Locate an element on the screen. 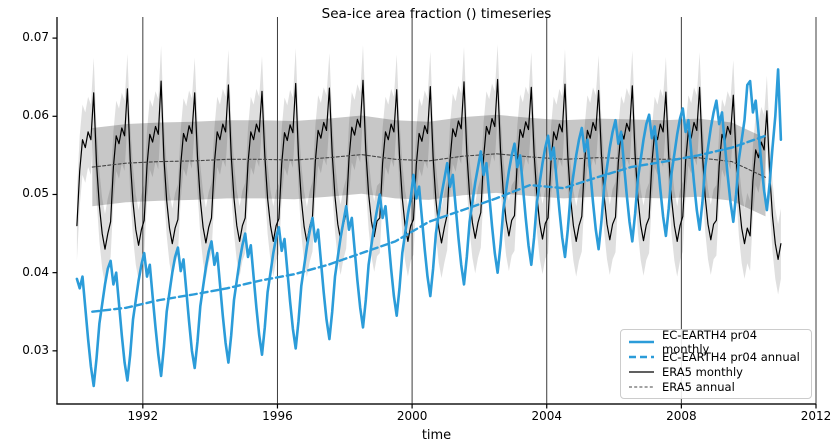  legend-label: EC-EARTH4 pr04 monthly is located at coordinates (710, 341).